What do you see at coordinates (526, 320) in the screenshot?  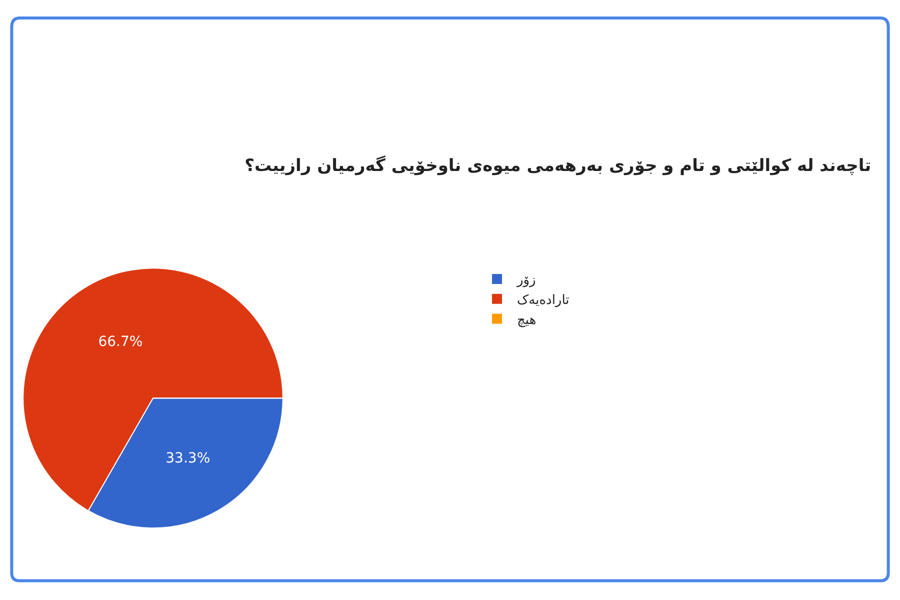 I see `legend-label: هیچ` at bounding box center [526, 320].